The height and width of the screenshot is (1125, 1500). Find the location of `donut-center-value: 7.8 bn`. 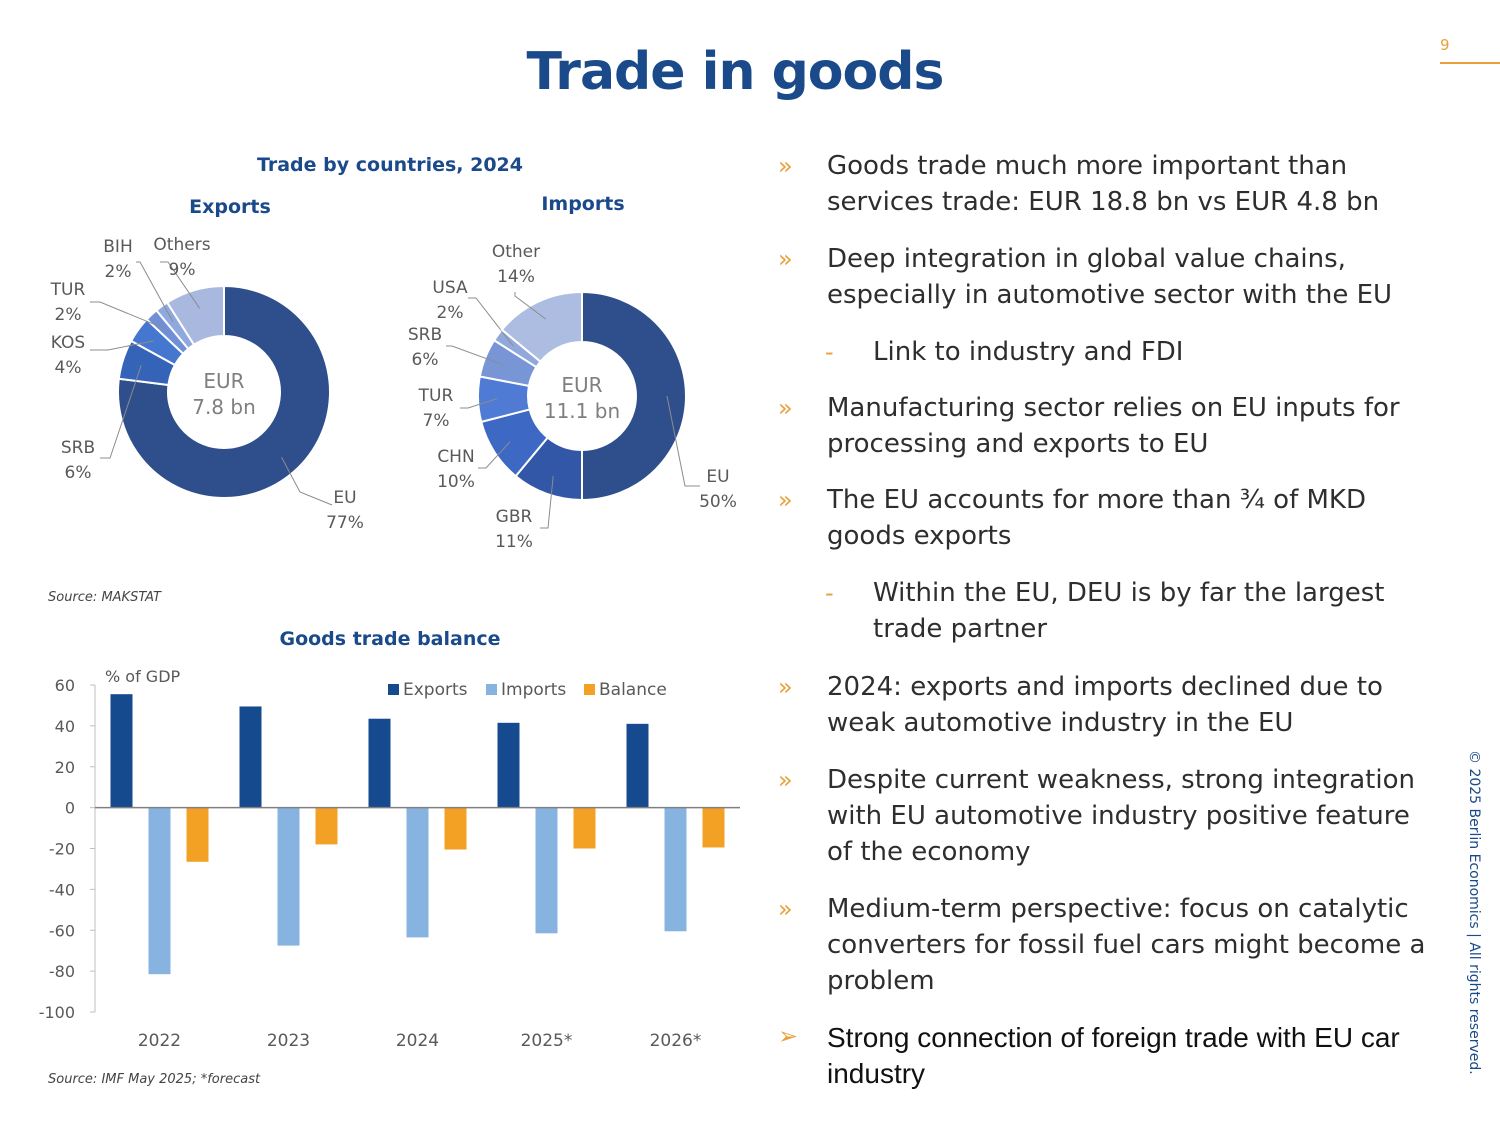

donut-center-value: 7.8 bn is located at coordinates (224, 407).